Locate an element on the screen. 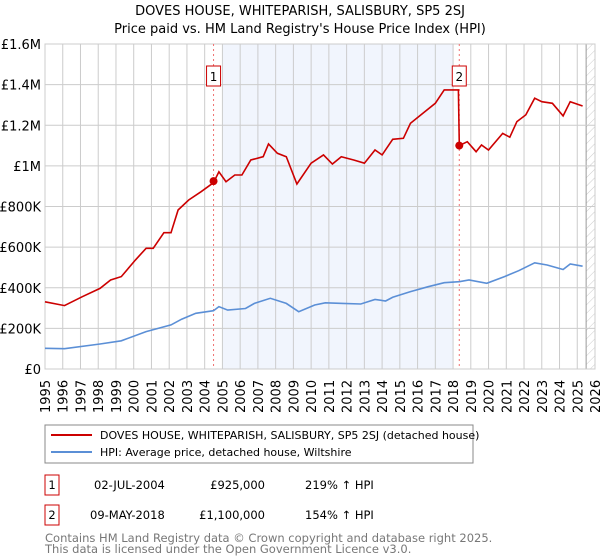 Image resolution: width=600 pixels, height=560 pixels. series-line is located at coordinates (313, 305).